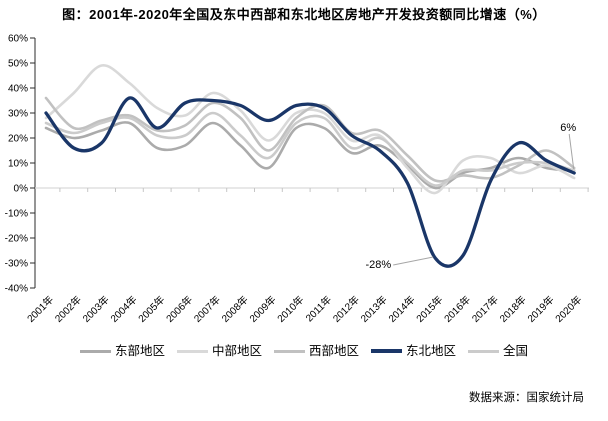  I want to click on y-axis-label: 20%, so click(18, 139).